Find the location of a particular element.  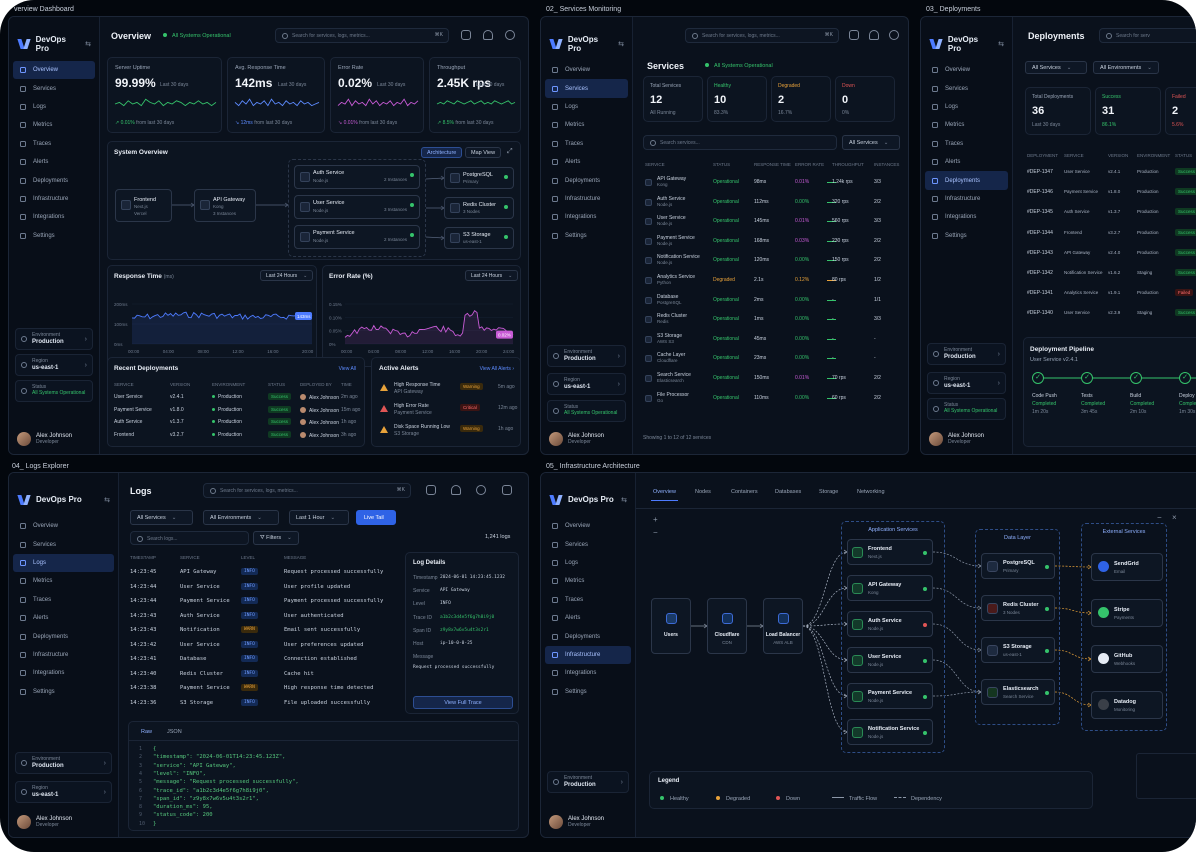

logs-time-filter: Last 1 Hour ⌄ is located at coordinates (319, 517).